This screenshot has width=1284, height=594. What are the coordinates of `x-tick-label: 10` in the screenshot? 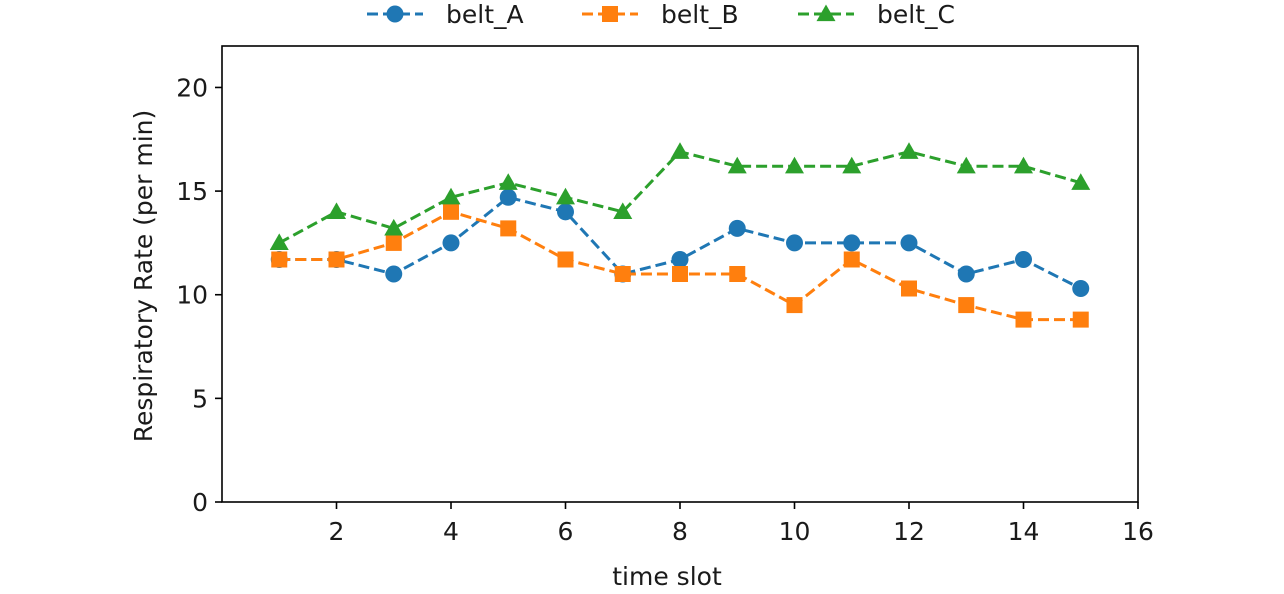 It's located at (795, 531).